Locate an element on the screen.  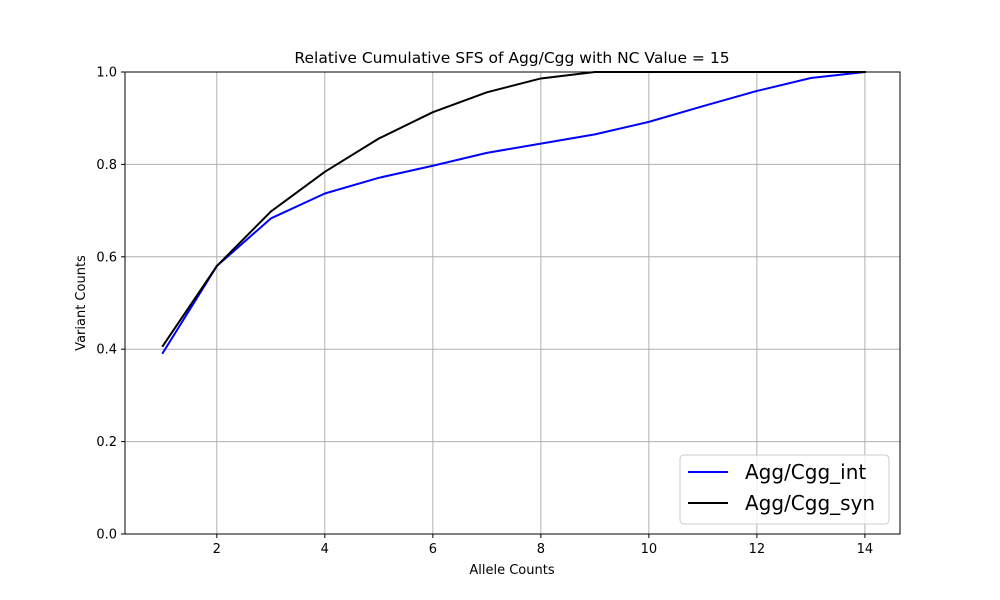
legend-box is located at coordinates (784, 489).